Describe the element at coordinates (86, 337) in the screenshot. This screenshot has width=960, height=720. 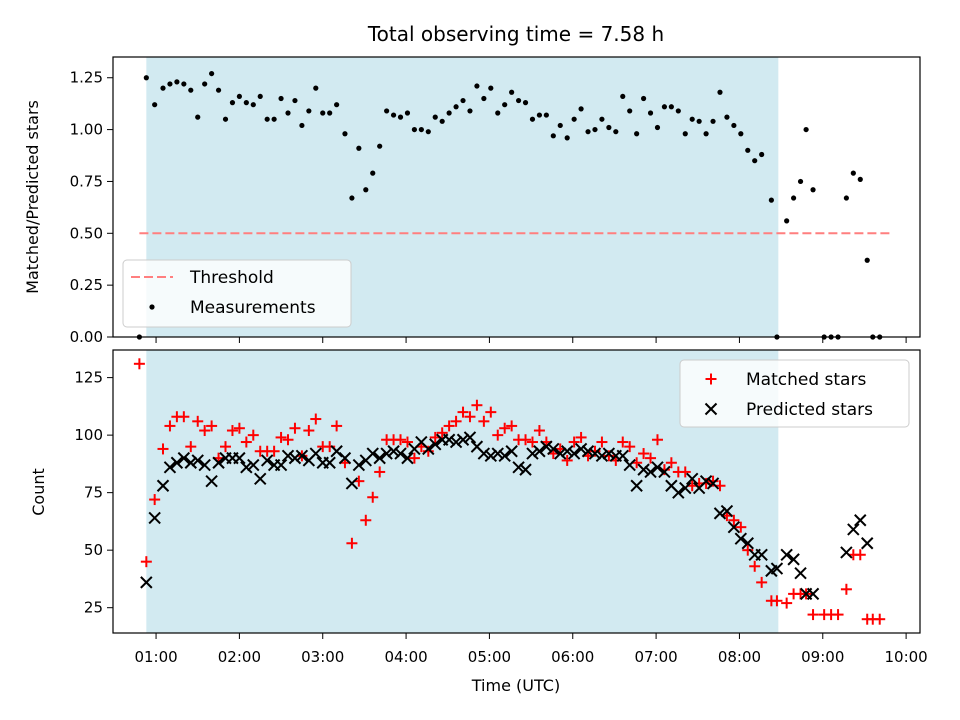
I see `top-y-tick-label: 0.00` at that location.